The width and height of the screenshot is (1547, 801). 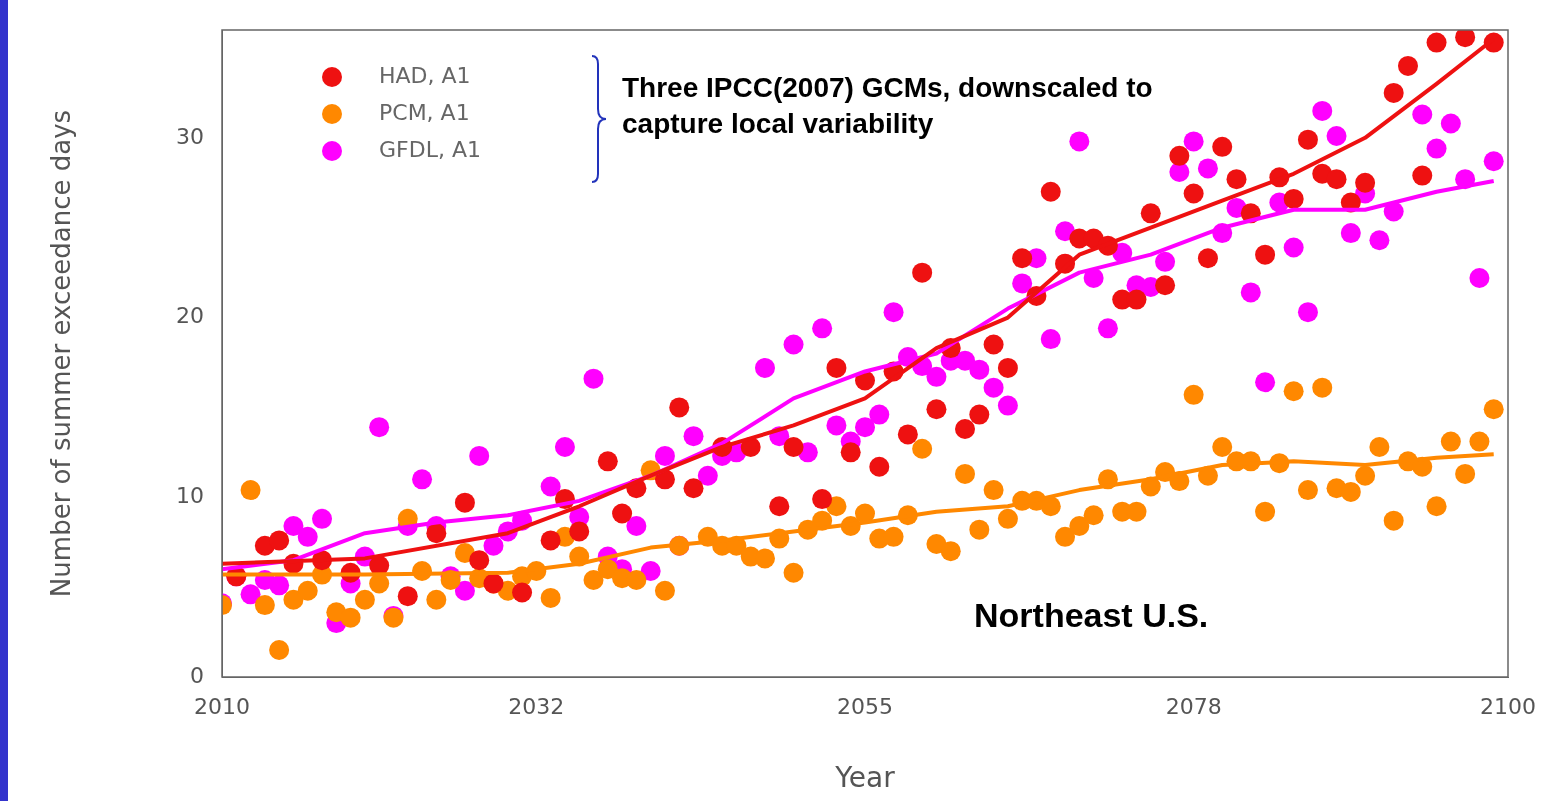 I want to click on y-tick-label: 20, so click(x=190, y=316).